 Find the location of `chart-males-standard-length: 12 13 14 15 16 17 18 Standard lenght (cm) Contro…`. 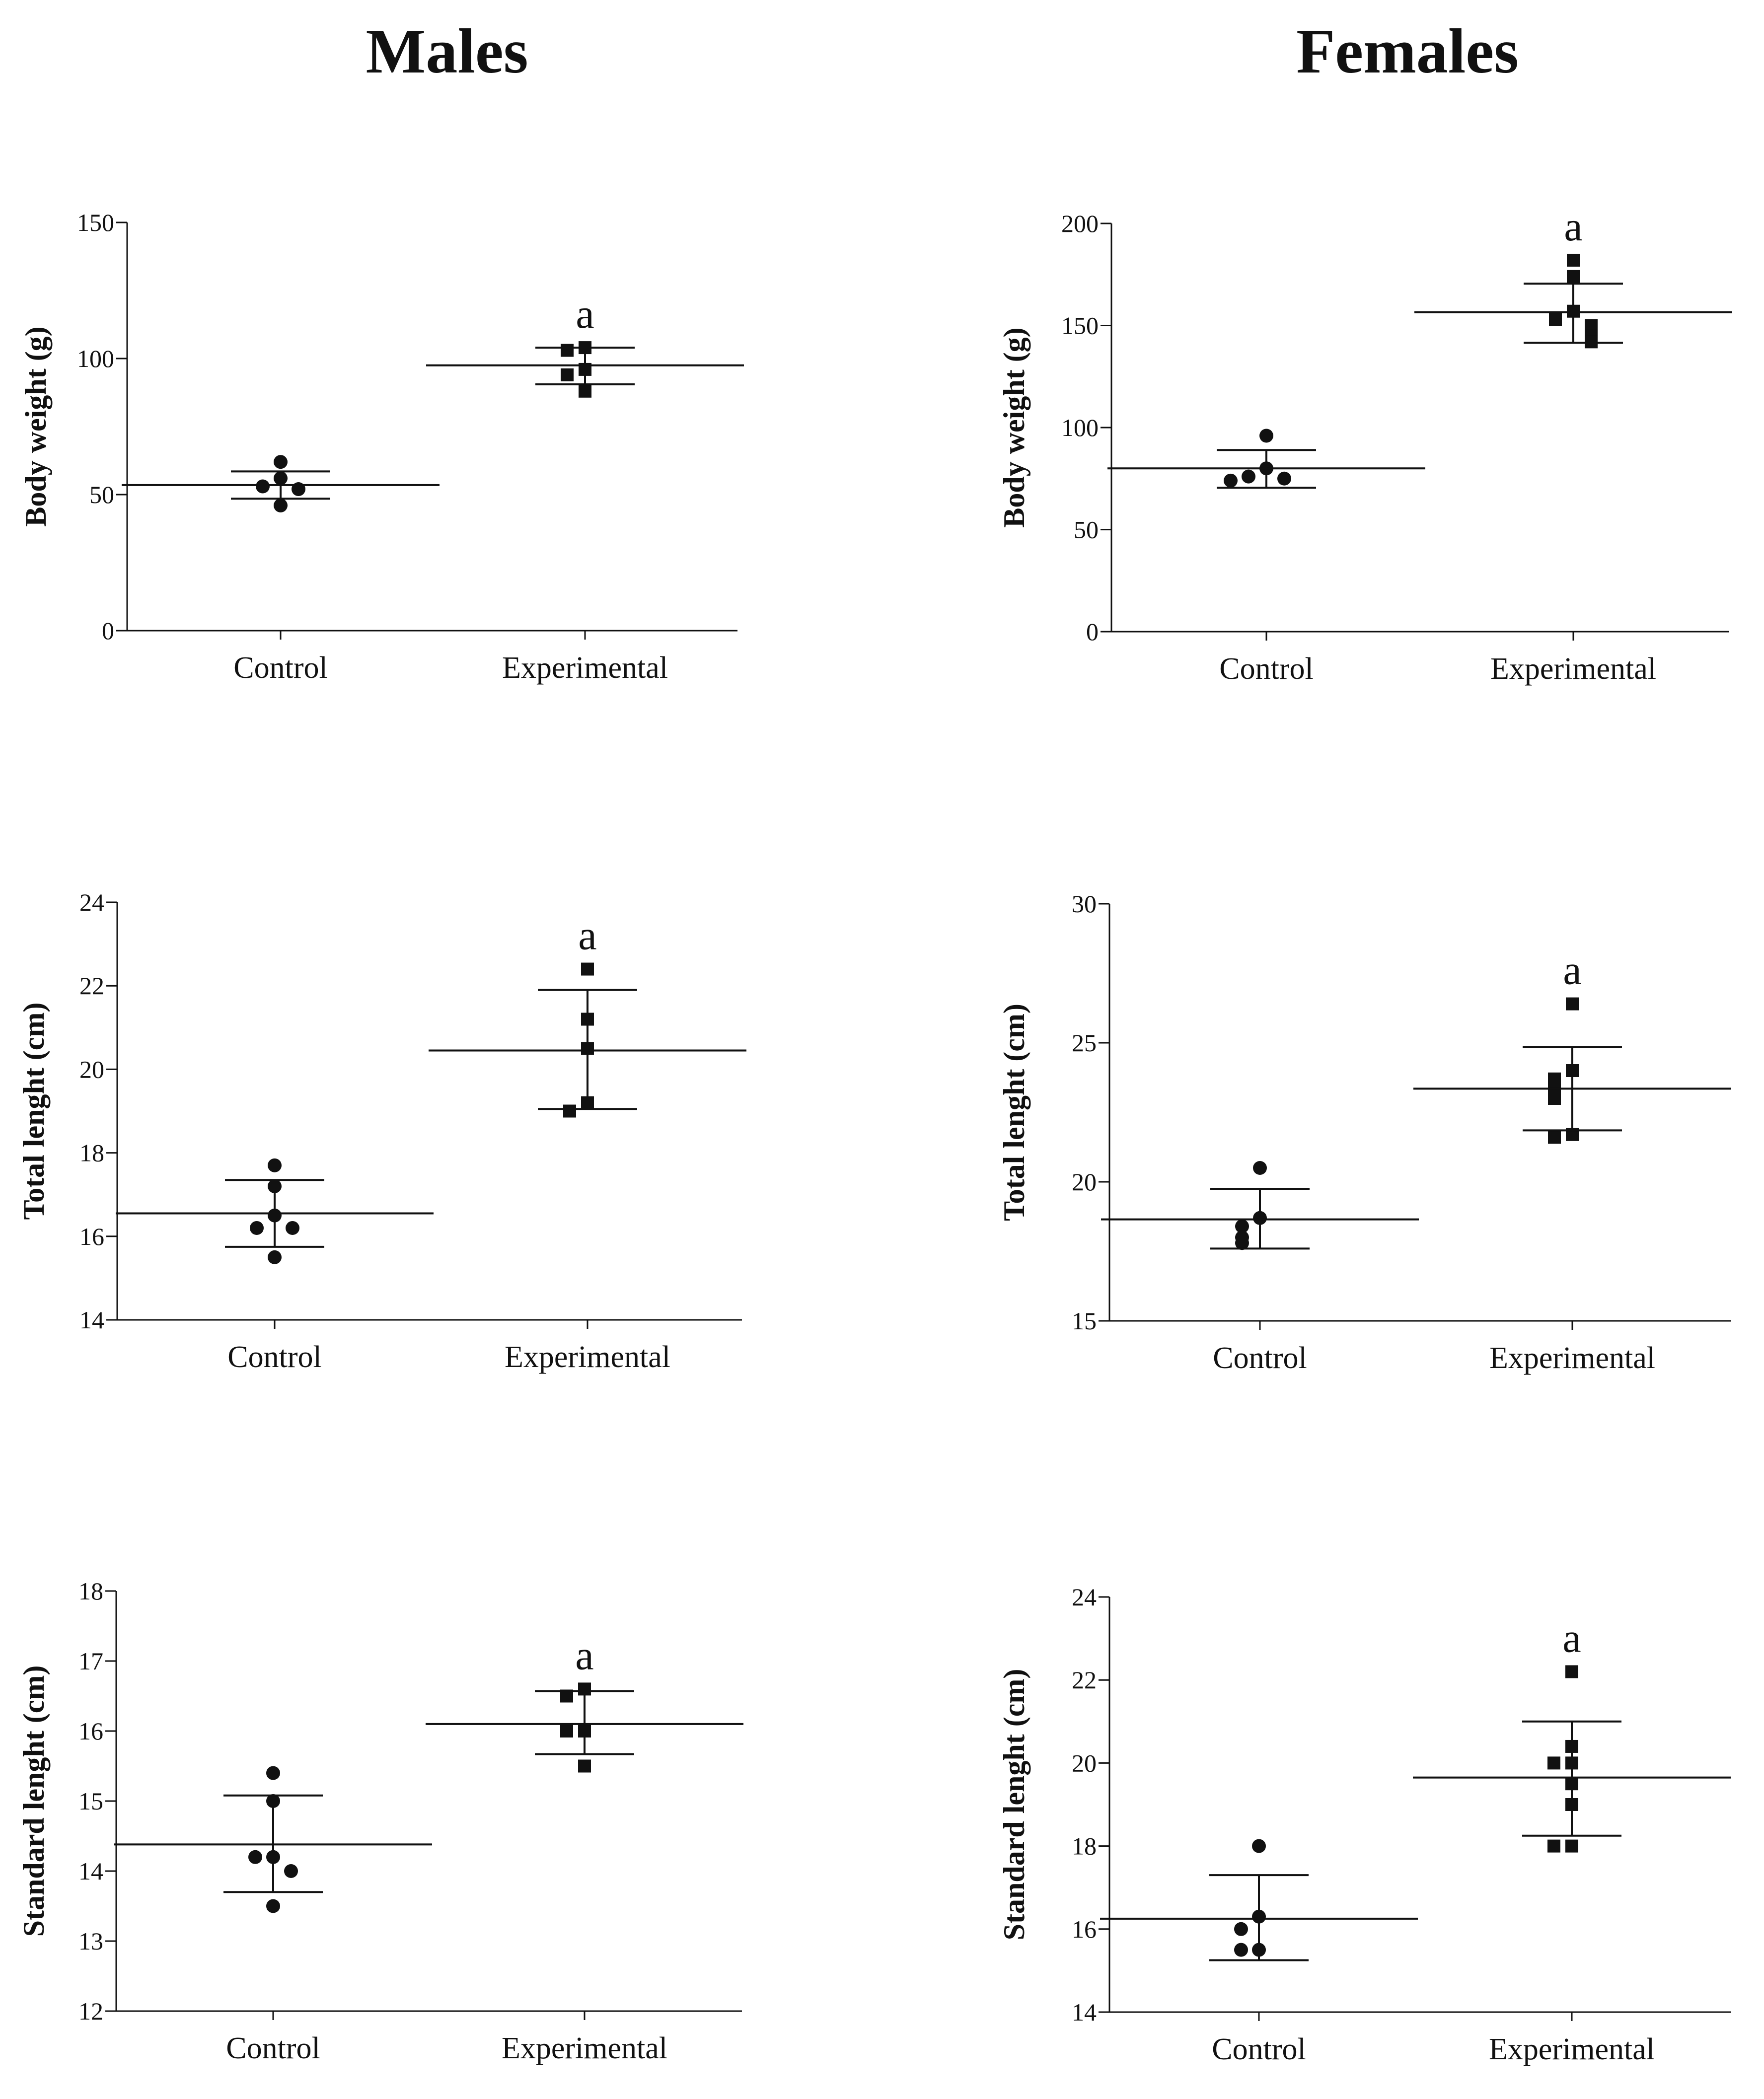

chart-males-standard-length: 12 13 14 15 16 17 18 Standard lenght (cm) Contro… is located at coordinates (380, 1821).